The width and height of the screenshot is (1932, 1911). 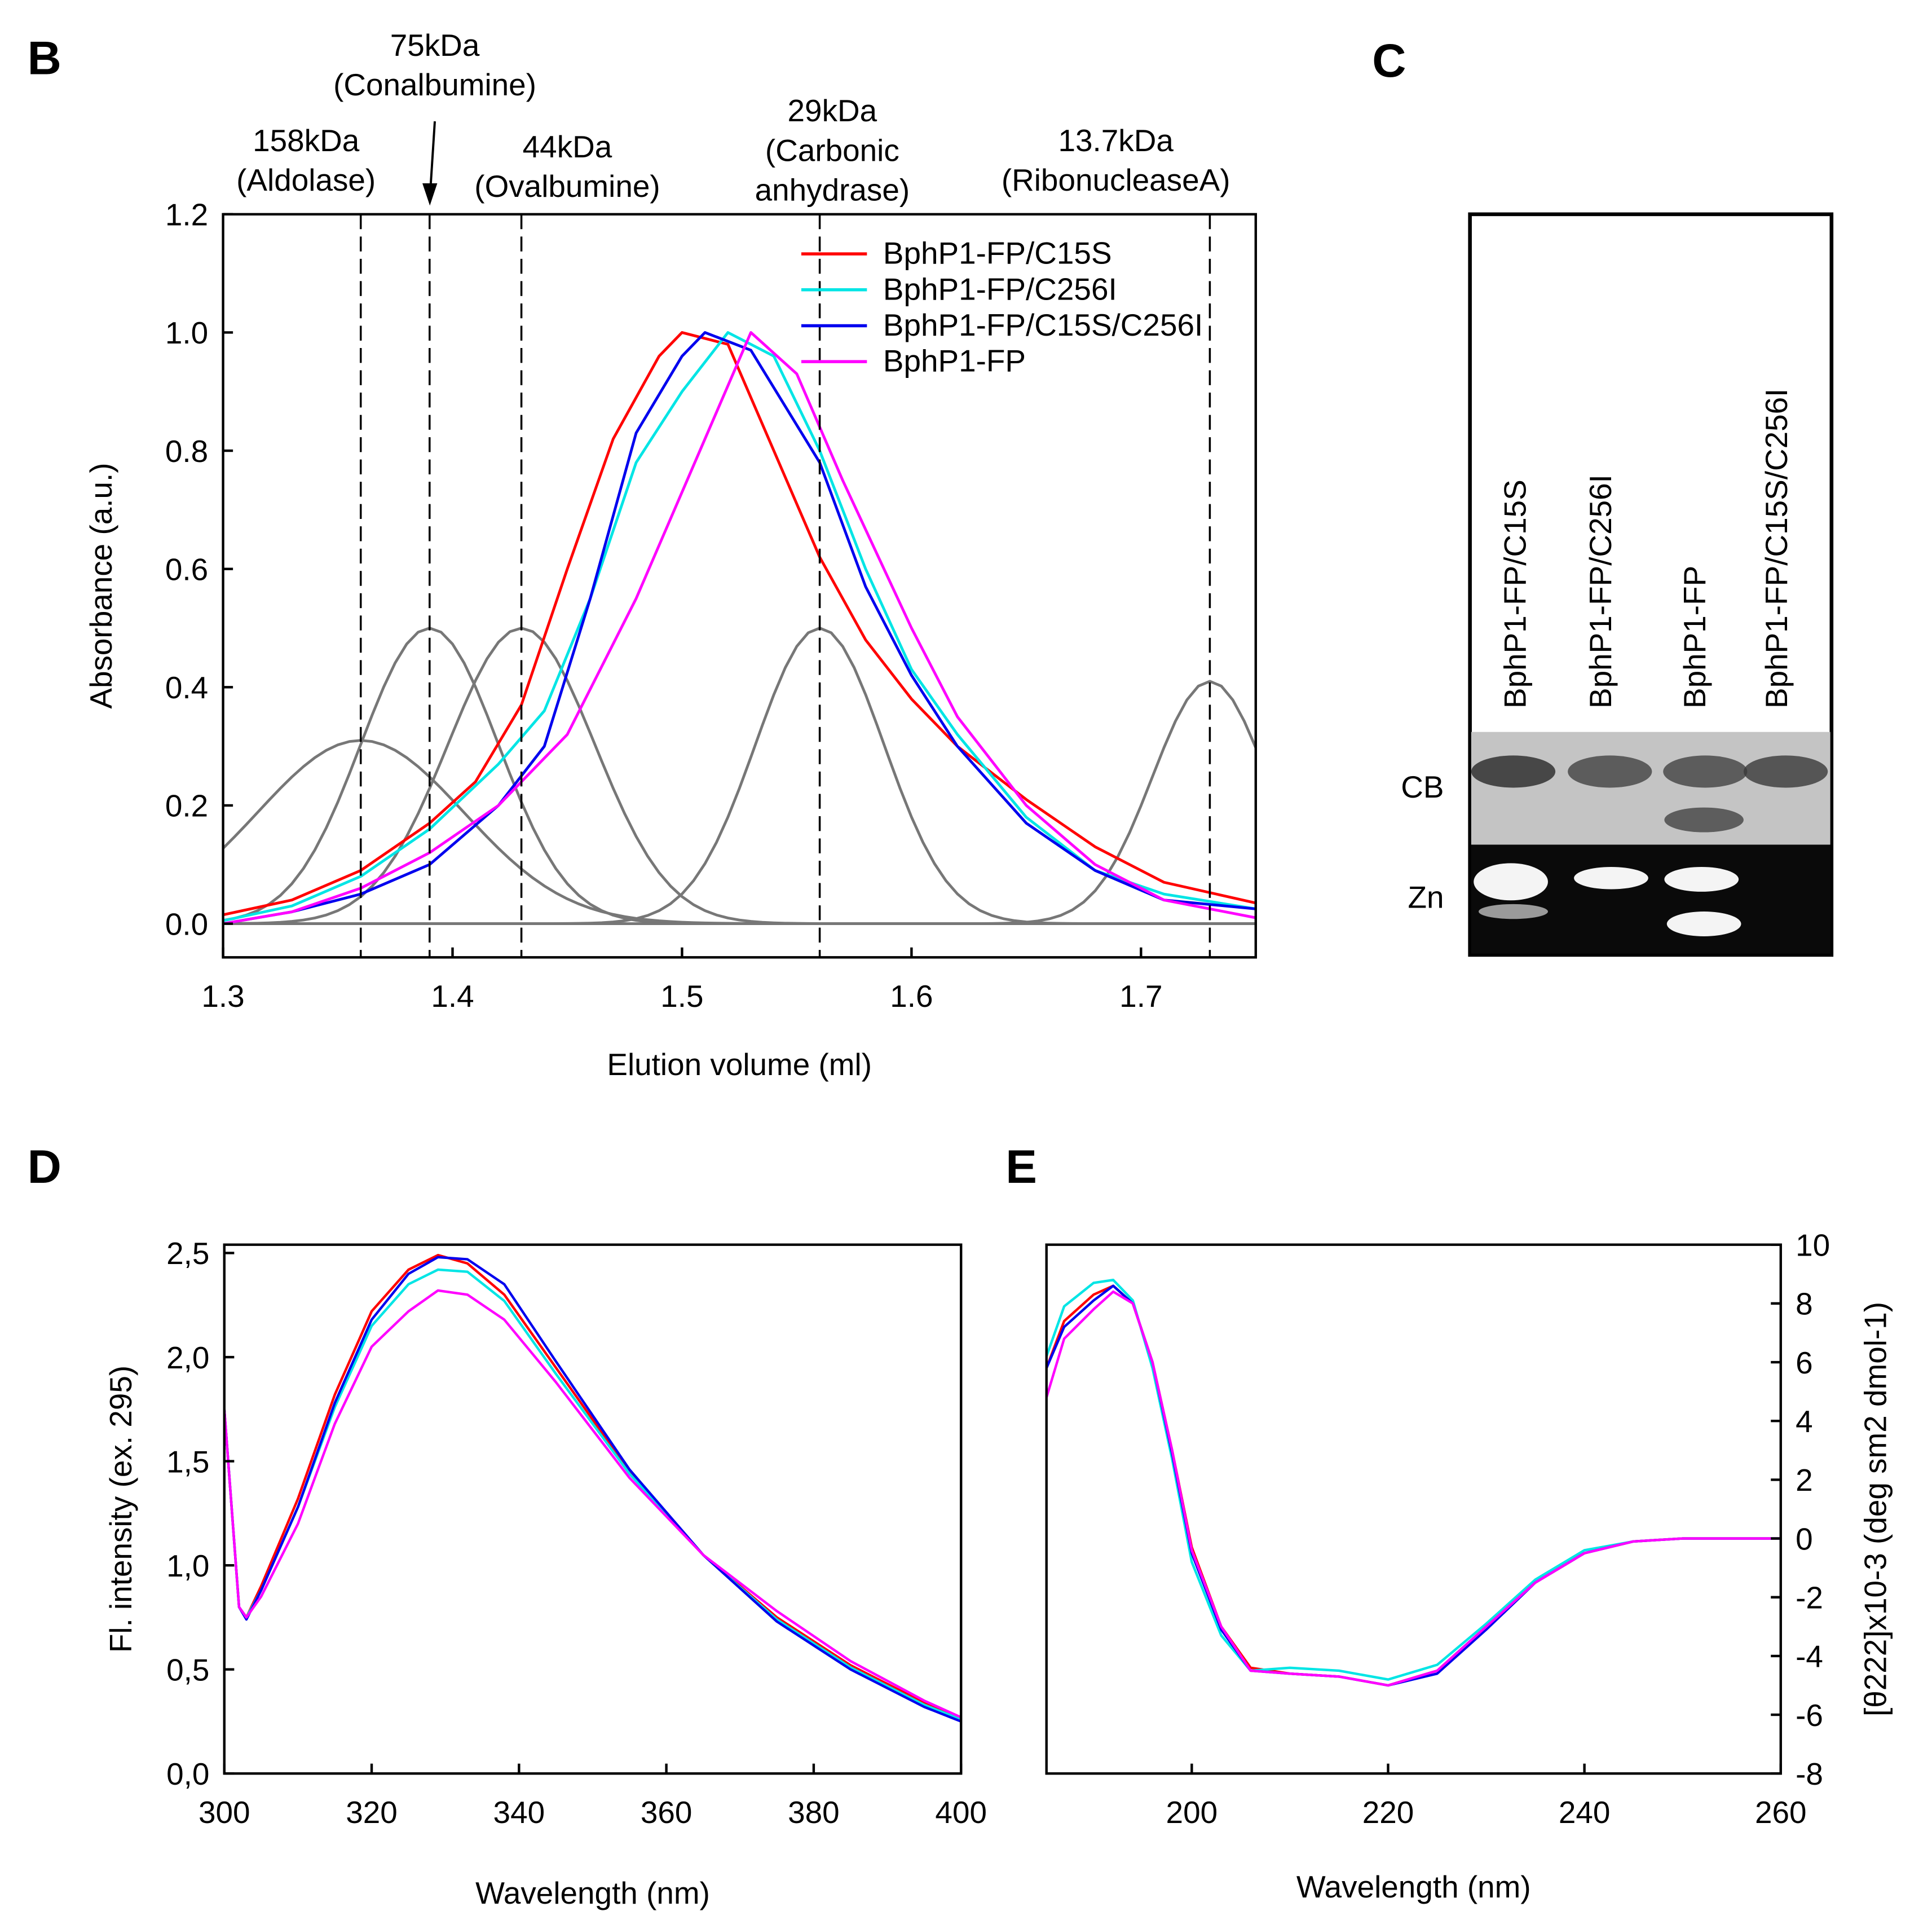 What do you see at coordinates (832, 150) in the screenshot?
I see `marker-label: (Carbonic` at bounding box center [832, 150].